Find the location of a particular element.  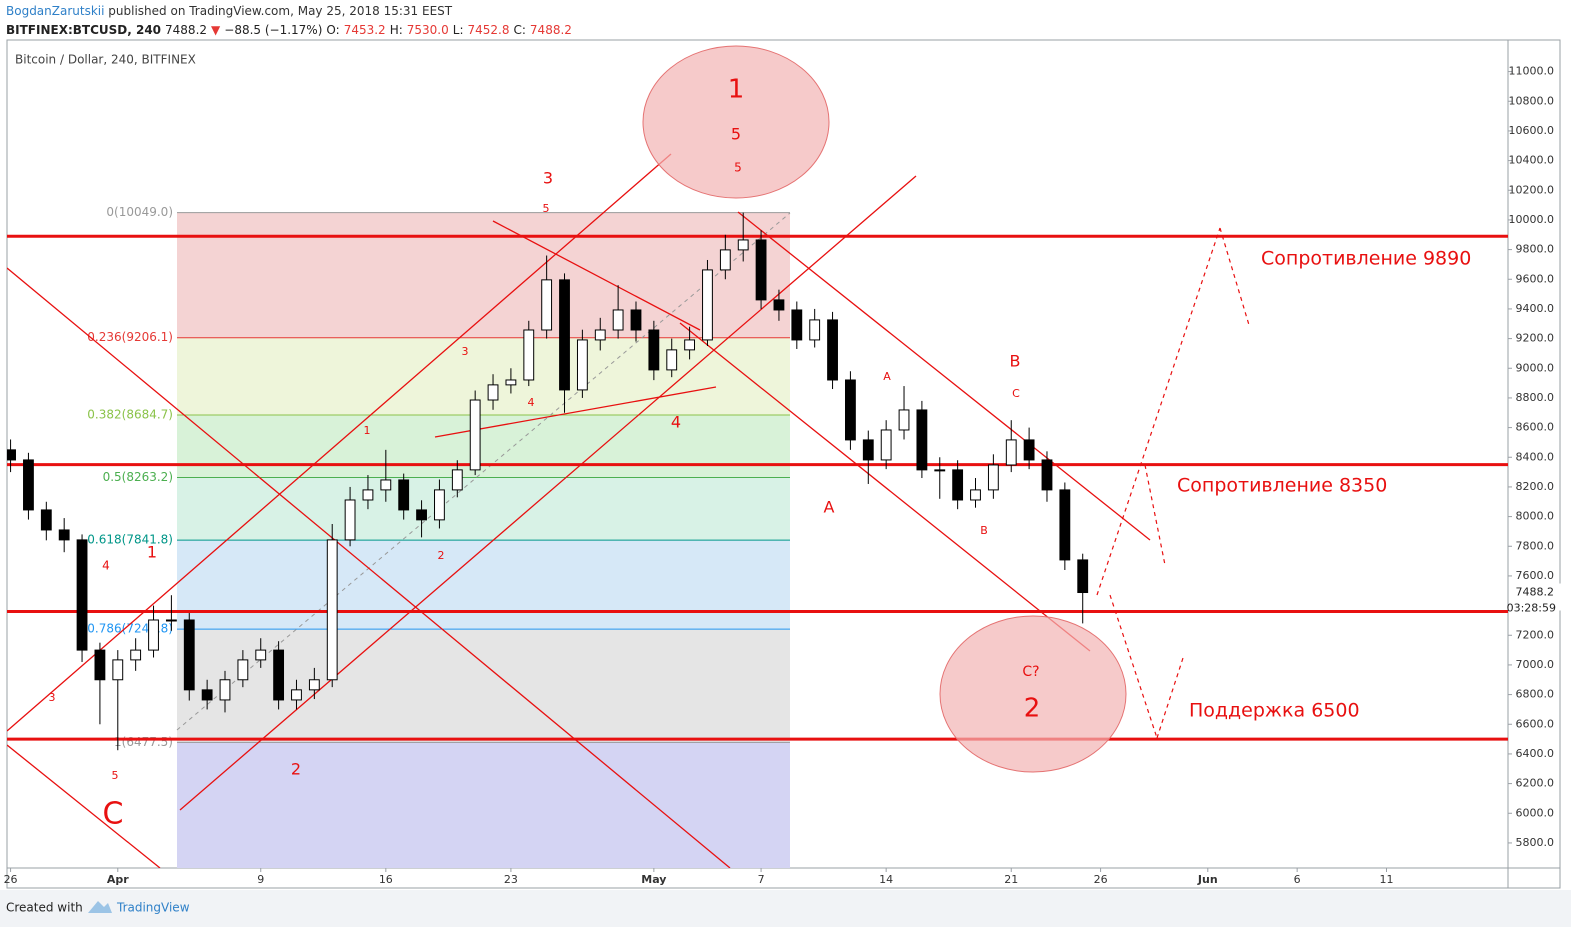

wave-label: 3 is located at coordinates (465, 351).